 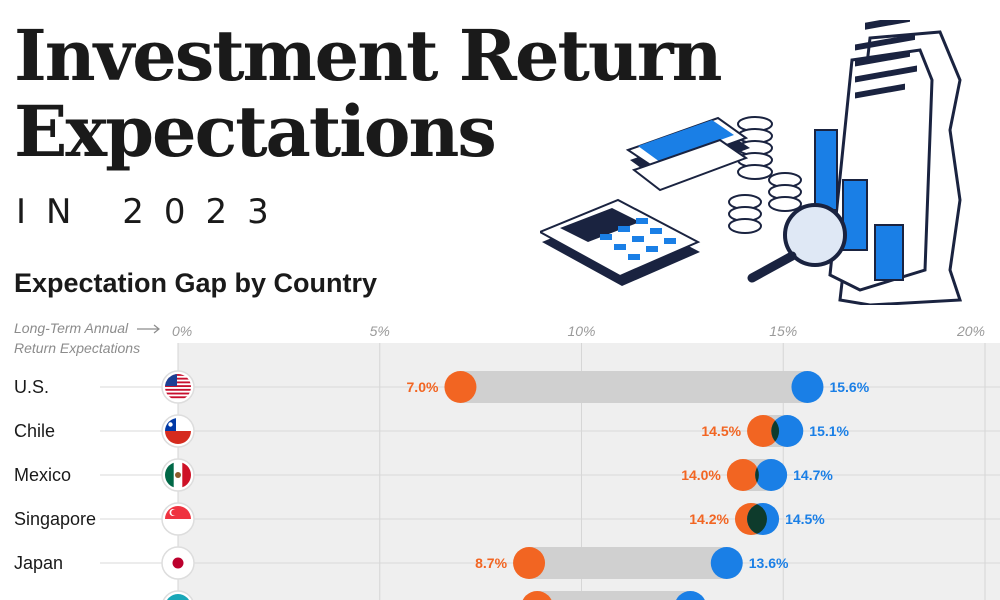 I want to click on axis-caption-line-1: Long-Term Annual, so click(x=71, y=328).